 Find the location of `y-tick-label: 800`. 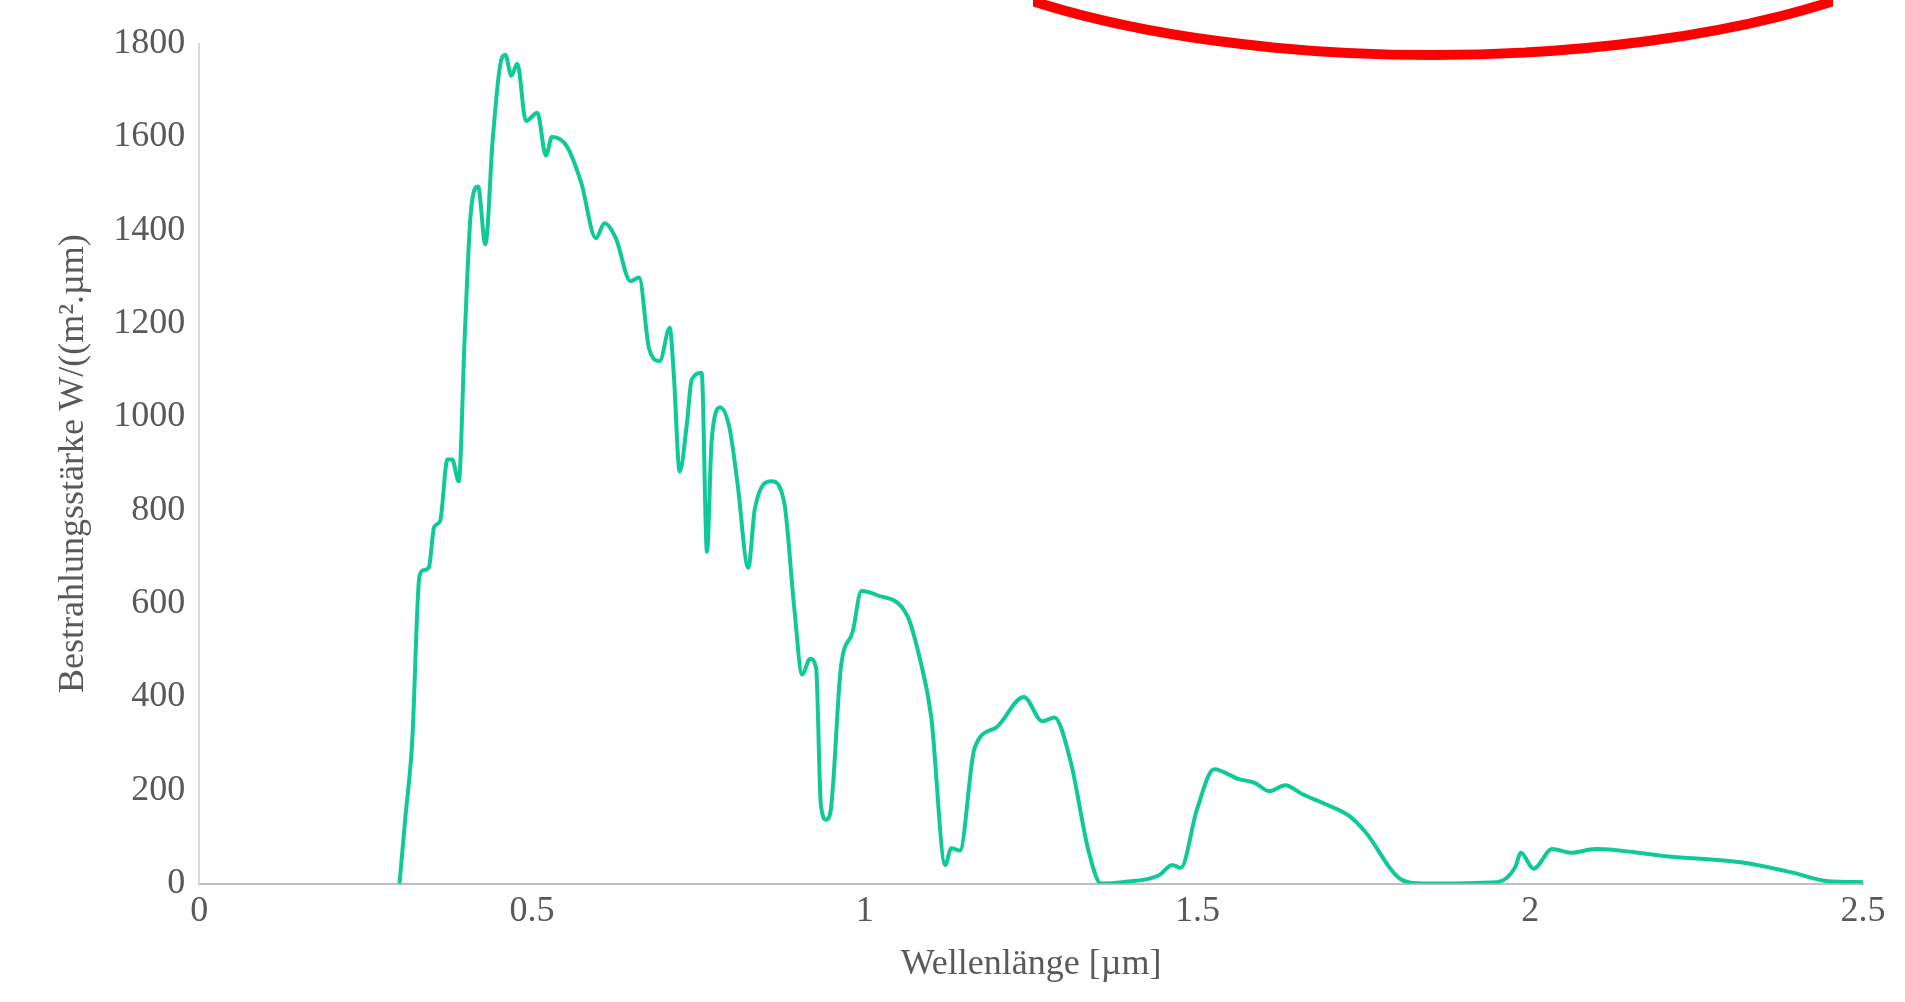

y-tick-label: 800 is located at coordinates (158, 507).